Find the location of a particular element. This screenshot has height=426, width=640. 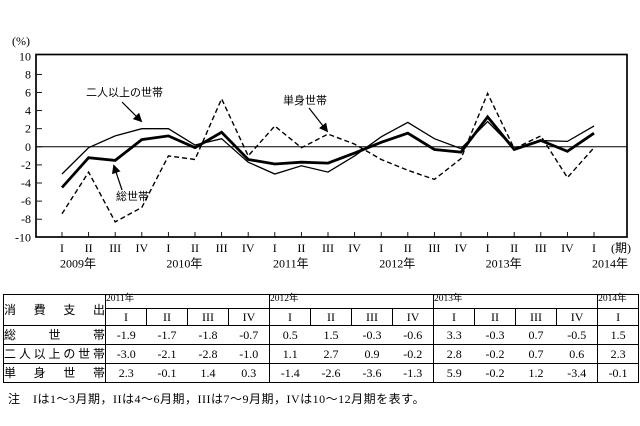

y-axis-label: -10 is located at coordinates (23, 237).